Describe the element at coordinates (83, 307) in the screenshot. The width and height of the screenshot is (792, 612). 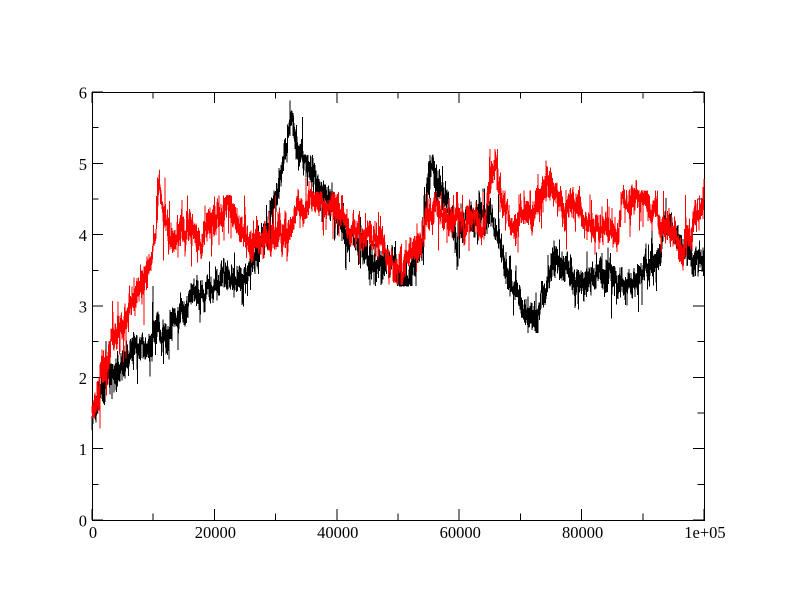
I see `svg-text: 3` at that location.